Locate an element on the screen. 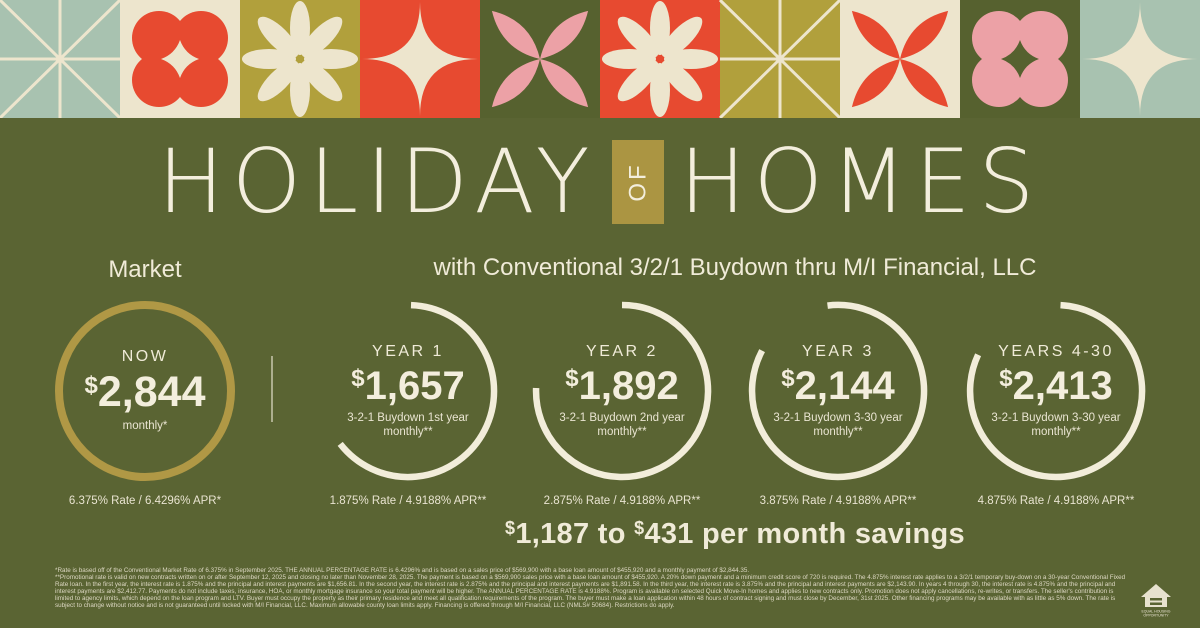 The image size is (1200, 628). rate-apr-label: 6.375% Rate / 6.4296% APR* is located at coordinates (145, 501).